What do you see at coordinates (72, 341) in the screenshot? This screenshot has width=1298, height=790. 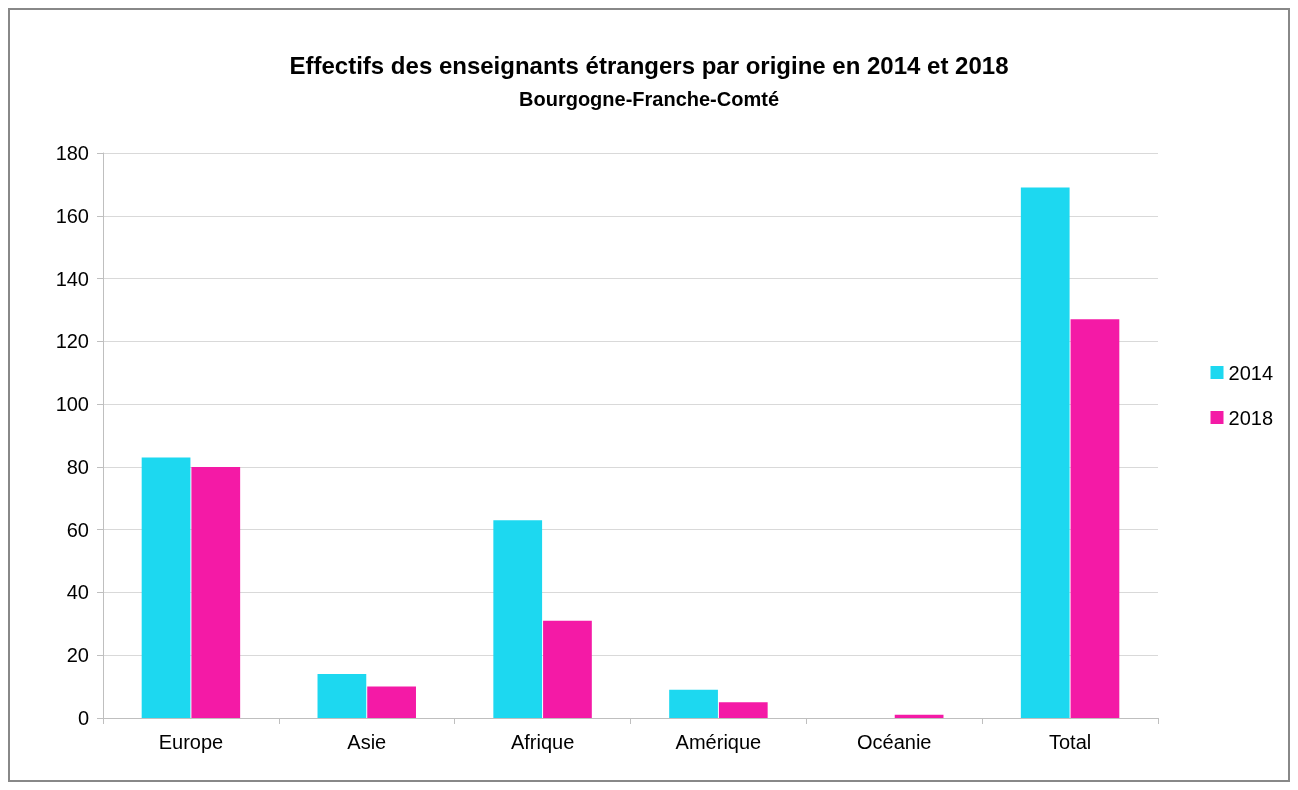 I see `y-tick-label: 120` at bounding box center [72, 341].